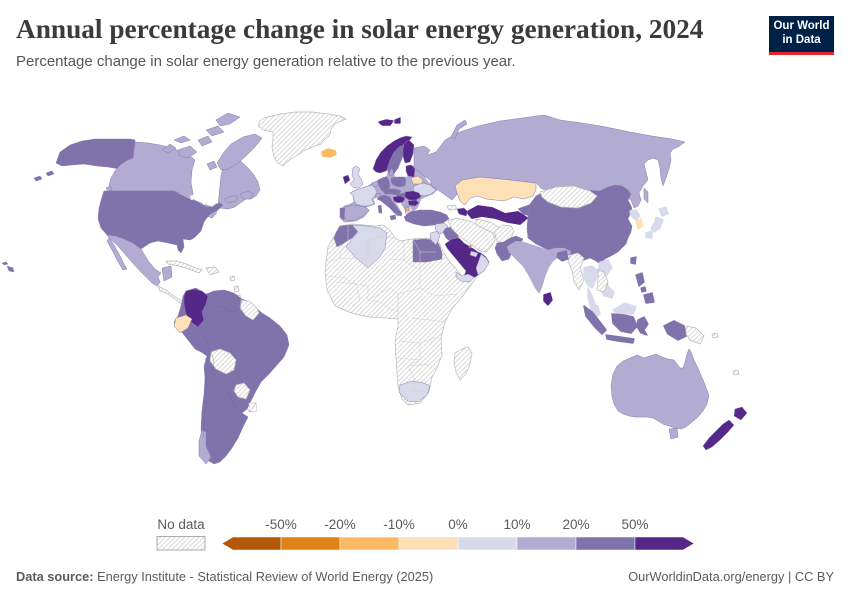 The height and width of the screenshot is (600, 850). Describe the element at coordinates (281, 524) in the screenshot. I see `svg-text: -50%` at that location.